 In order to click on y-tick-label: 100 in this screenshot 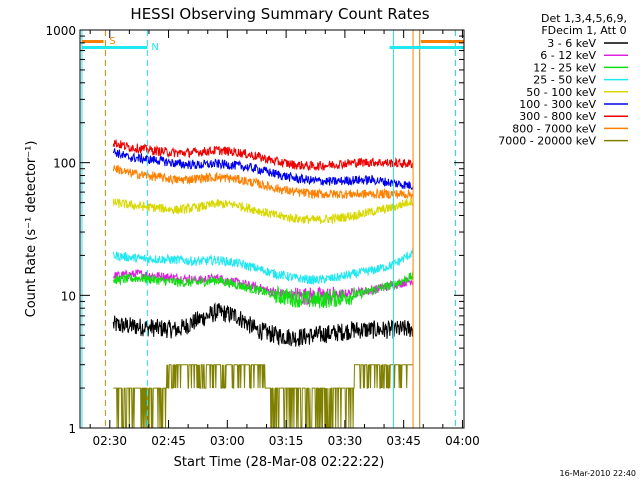, I will do `click(64, 164)`.